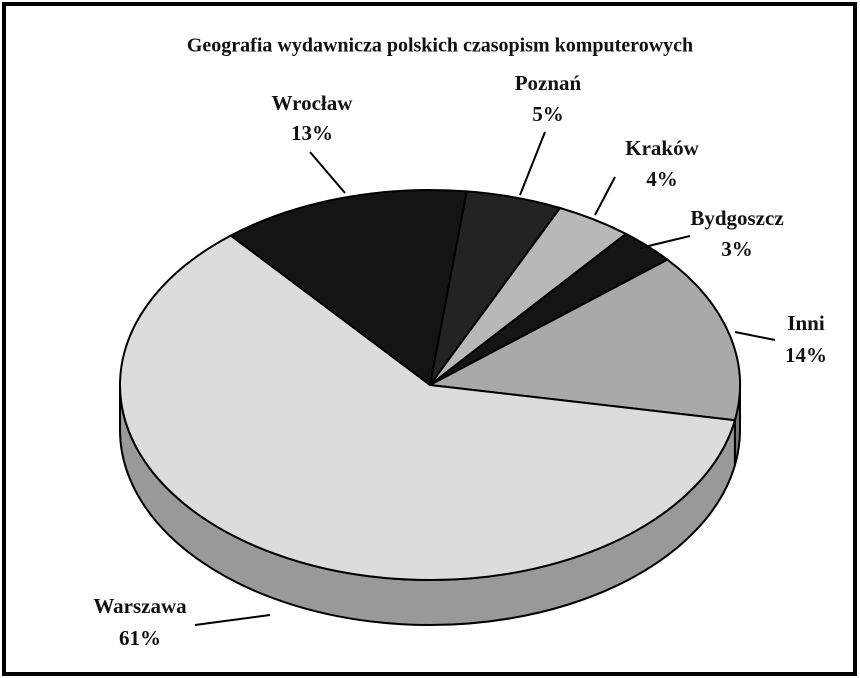  I want to click on slice-label: Wrocław, so click(313, 103).